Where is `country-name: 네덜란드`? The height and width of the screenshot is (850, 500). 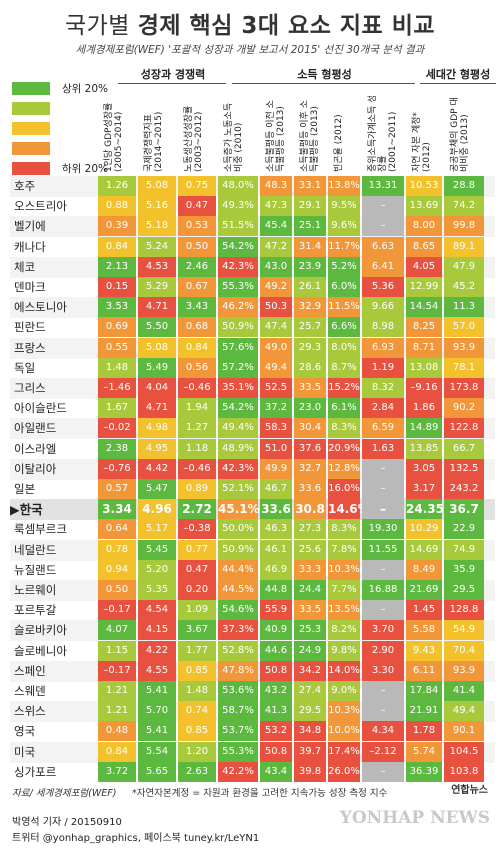 country-name: 네덜란드 is located at coordinates (35, 549).